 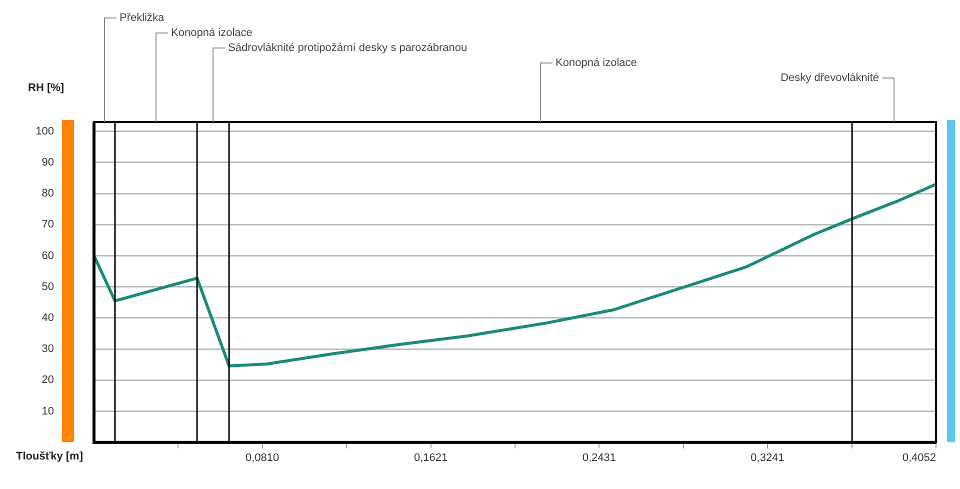 What do you see at coordinates (46, 88) in the screenshot?
I see `y-axis-title: RH [%]` at bounding box center [46, 88].